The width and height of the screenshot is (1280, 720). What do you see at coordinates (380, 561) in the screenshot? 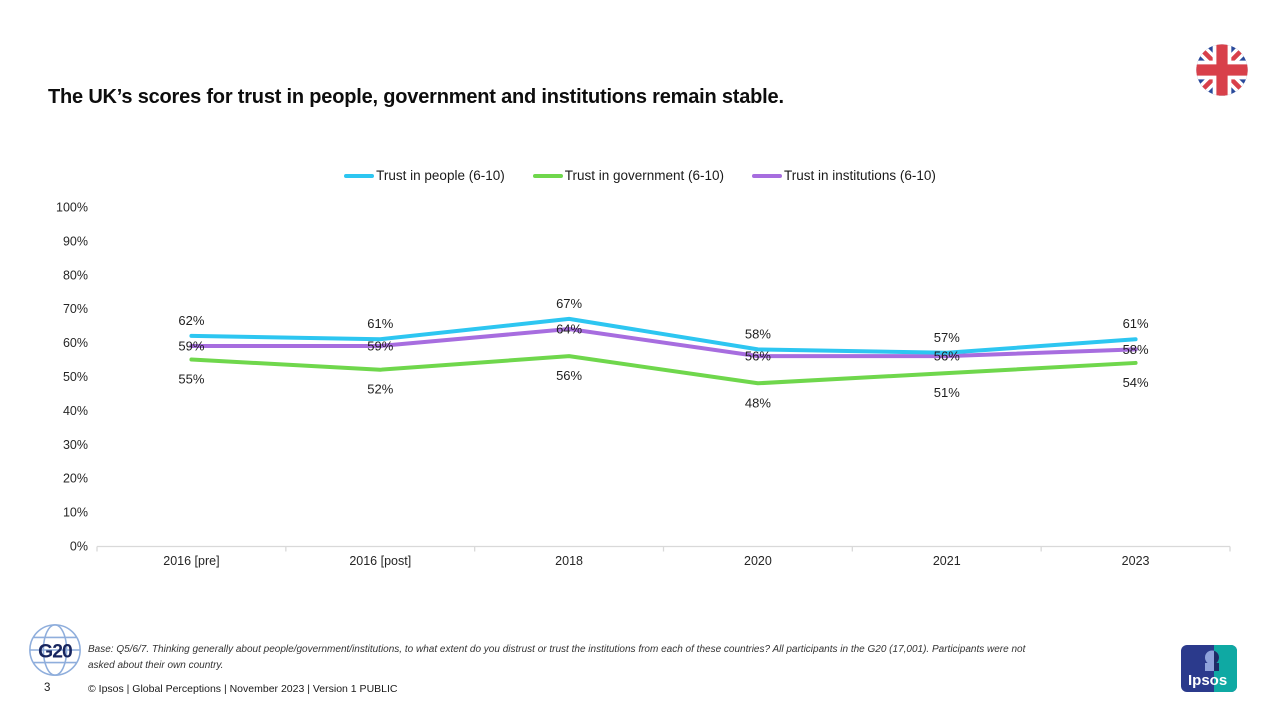
I see `x-axis-category-label: 2016 [post]` at bounding box center [380, 561].